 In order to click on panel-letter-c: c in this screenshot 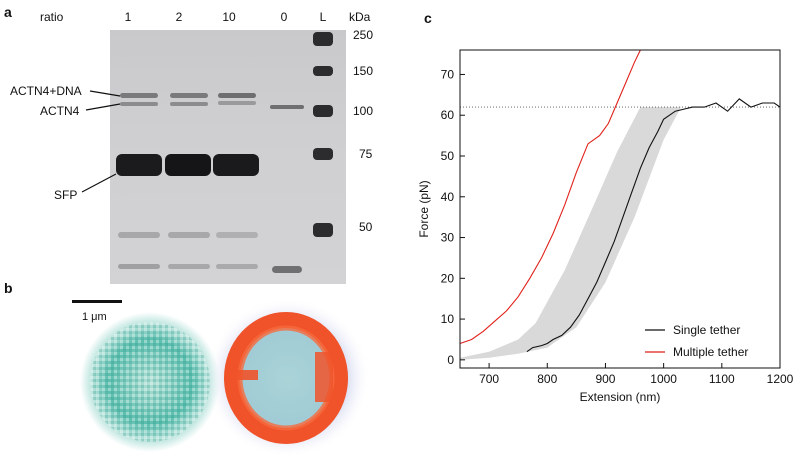, I will do `click(428, 18)`.